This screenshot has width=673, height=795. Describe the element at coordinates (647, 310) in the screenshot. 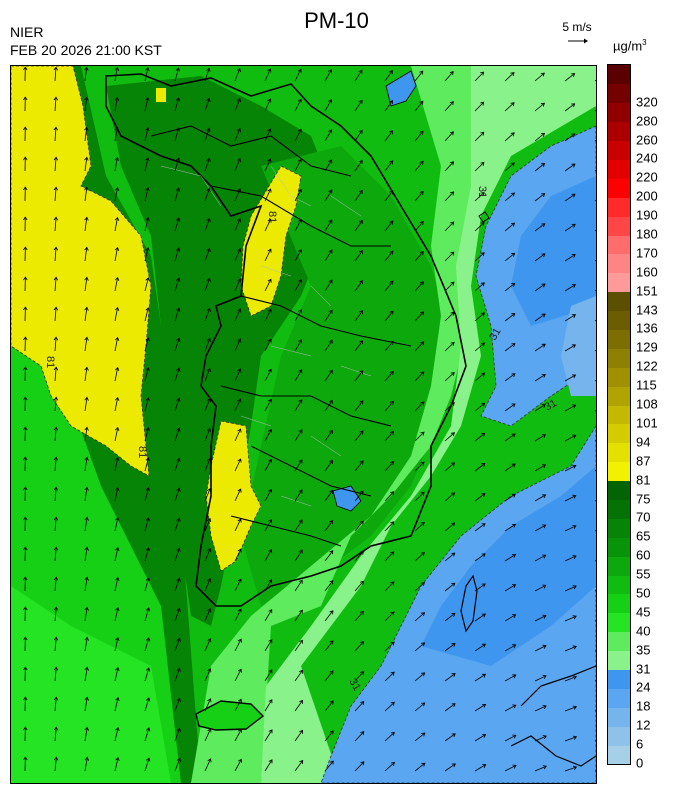

I see `legend-label: 143` at that location.